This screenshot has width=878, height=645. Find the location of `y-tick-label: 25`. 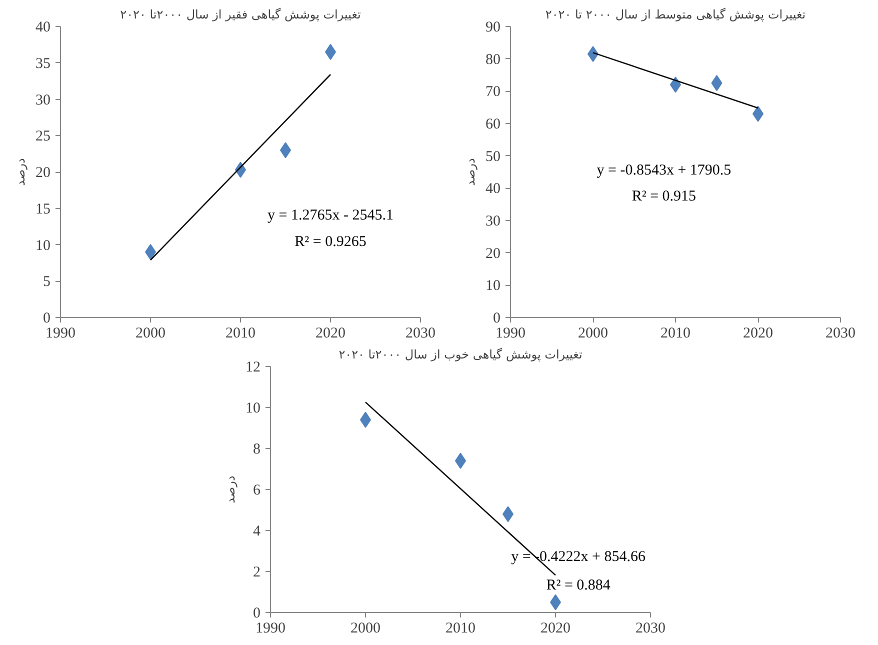

y-tick-label: 25 is located at coordinates (43, 136).